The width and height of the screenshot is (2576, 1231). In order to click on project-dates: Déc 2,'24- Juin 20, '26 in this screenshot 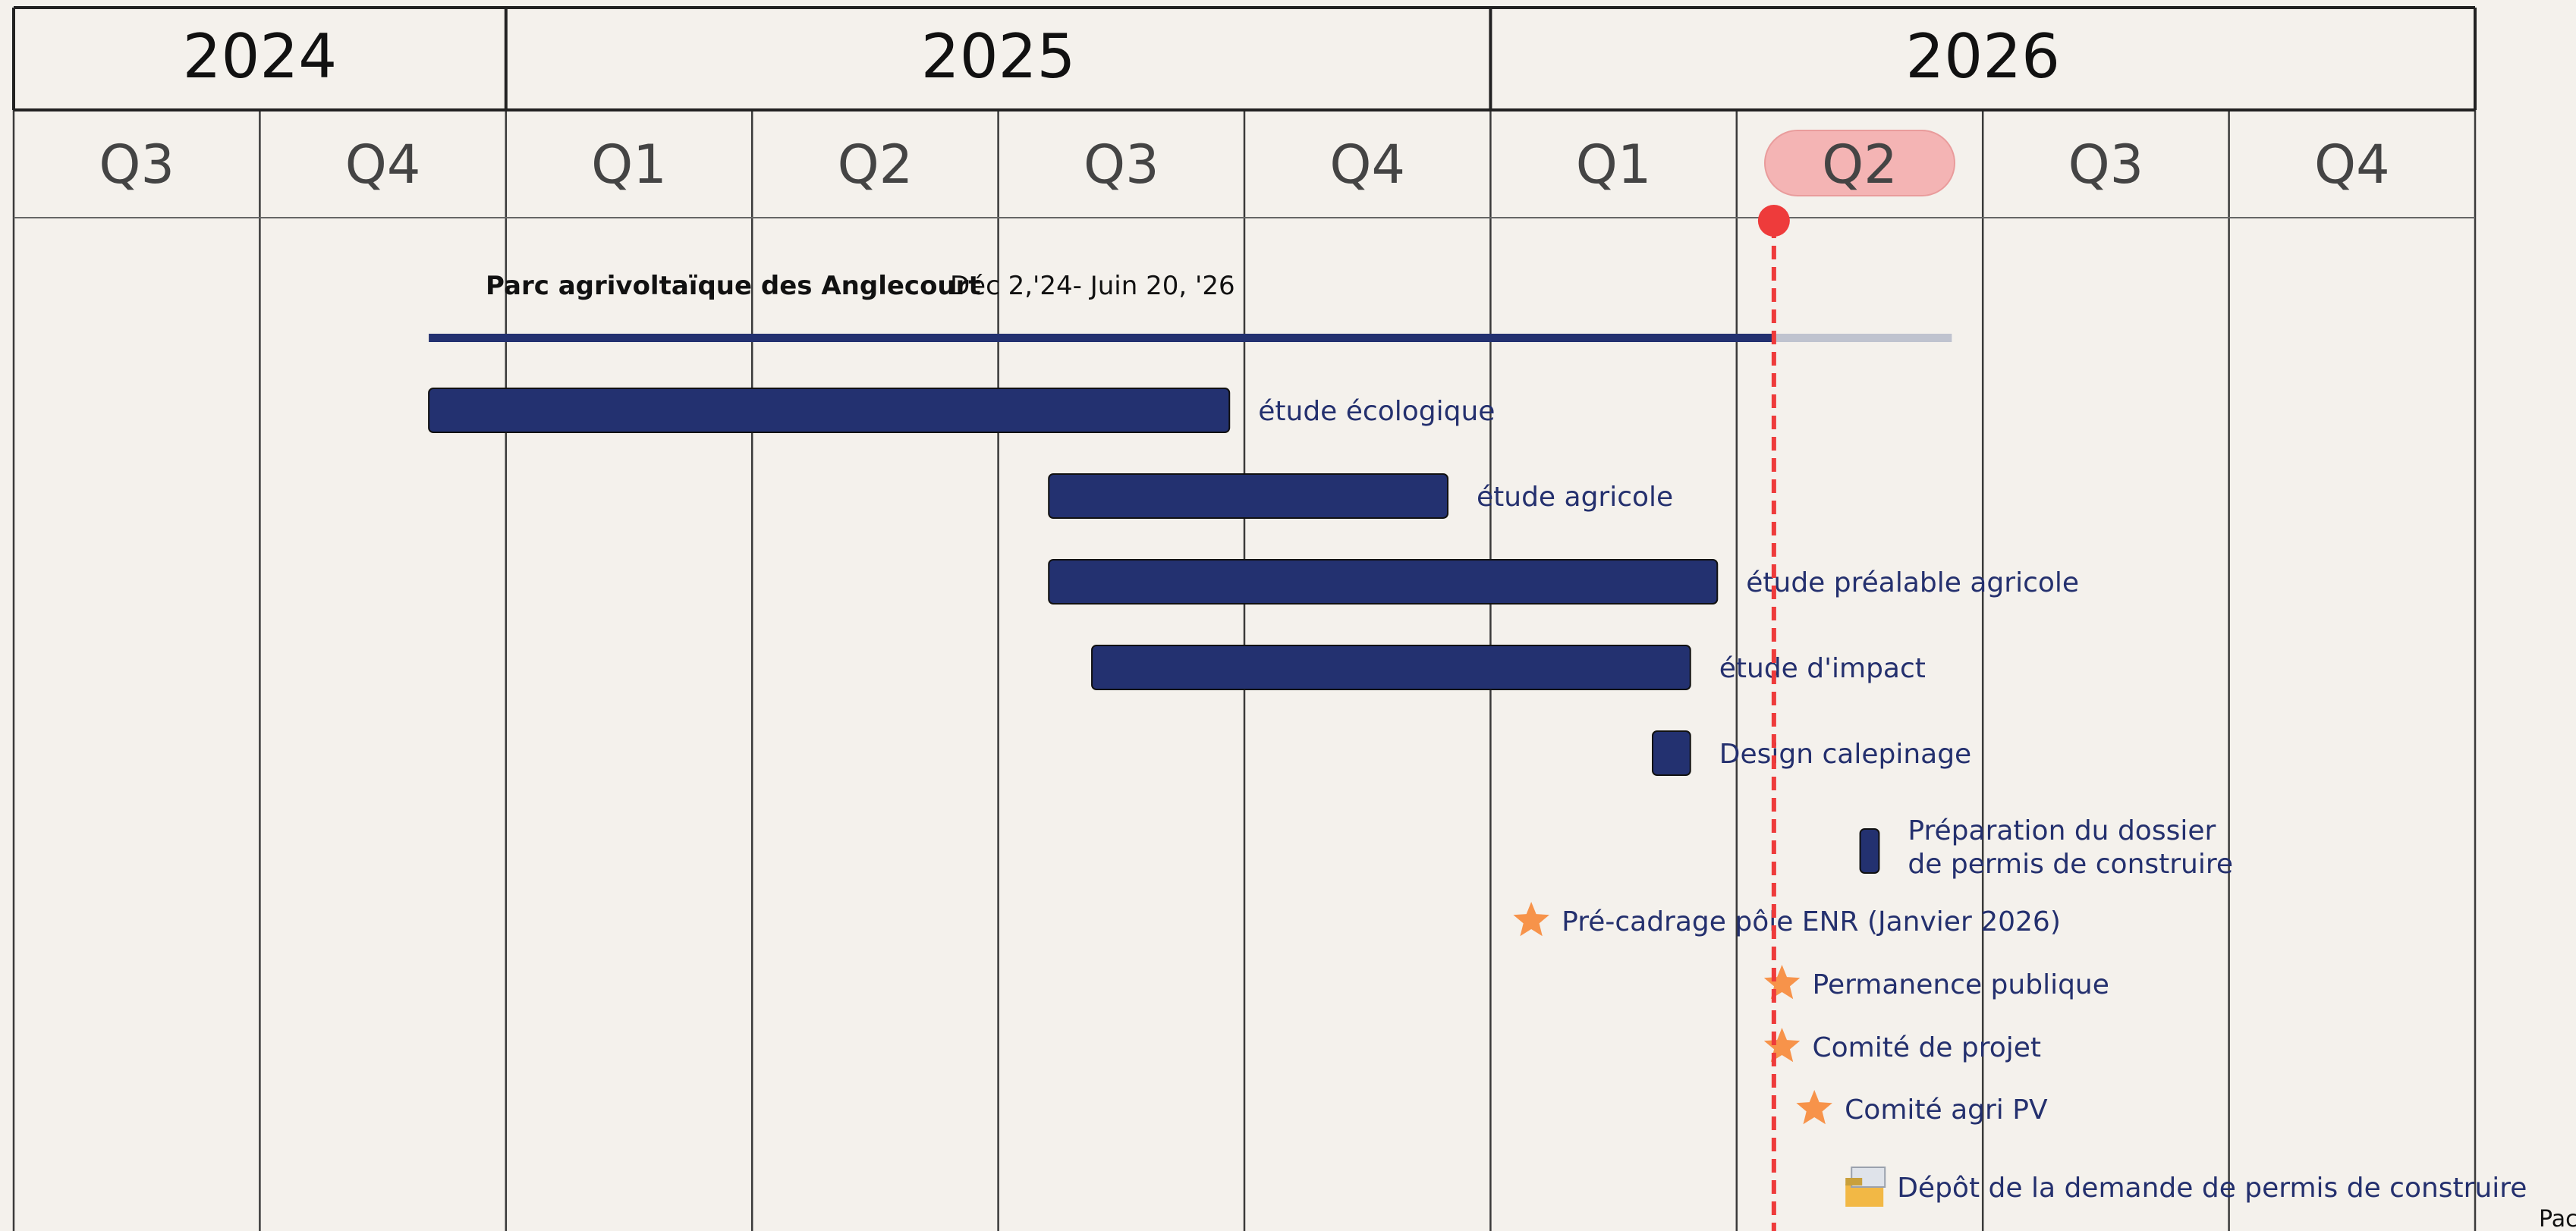, I will do `click(1092, 286)`.